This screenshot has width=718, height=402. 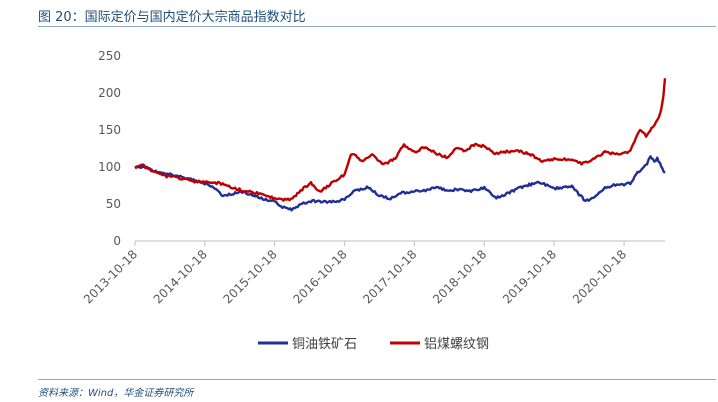 I want to click on figure-title: 图 20：国际定价与国内定价大宗商品指数对比, so click(x=172, y=17).